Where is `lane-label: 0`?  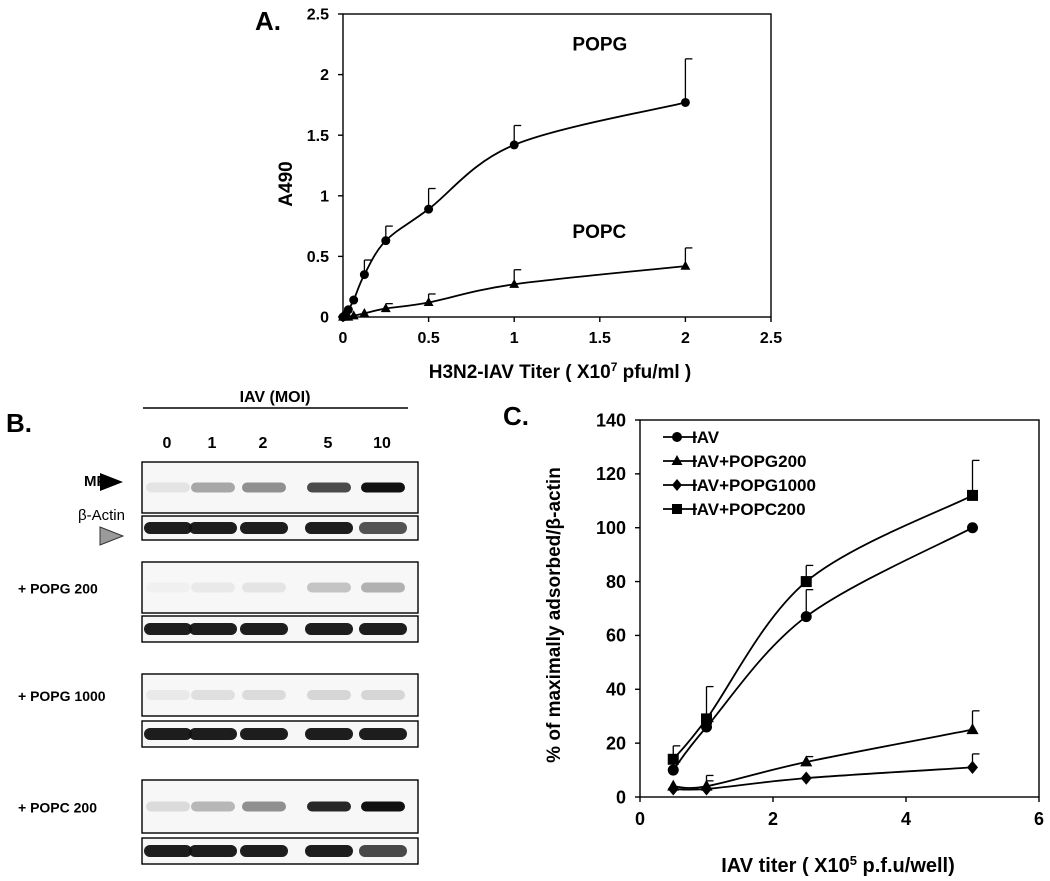 lane-label: 0 is located at coordinates (167, 443).